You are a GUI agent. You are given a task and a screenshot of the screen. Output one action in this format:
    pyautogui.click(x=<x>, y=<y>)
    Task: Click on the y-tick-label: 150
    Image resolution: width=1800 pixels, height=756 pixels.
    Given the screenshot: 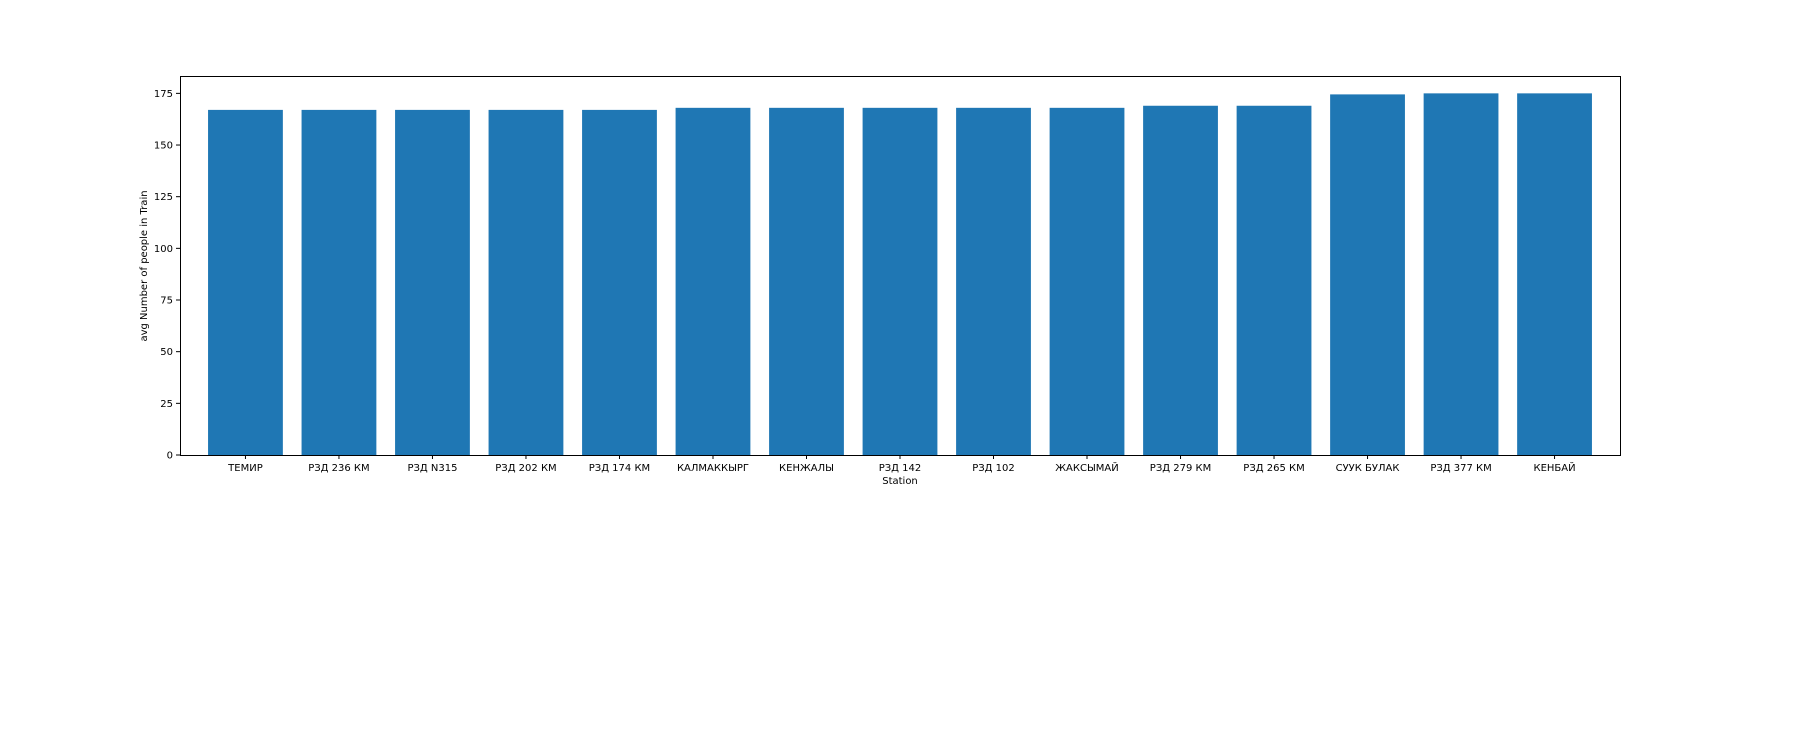 What is the action you would take?
    pyautogui.click(x=163, y=146)
    